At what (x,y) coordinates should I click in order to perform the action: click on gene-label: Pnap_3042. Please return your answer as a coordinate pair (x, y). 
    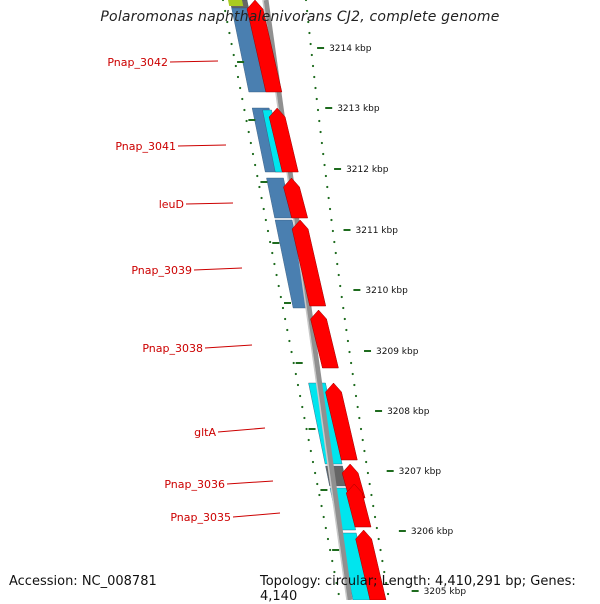
    Looking at the image, I should click on (137, 62).